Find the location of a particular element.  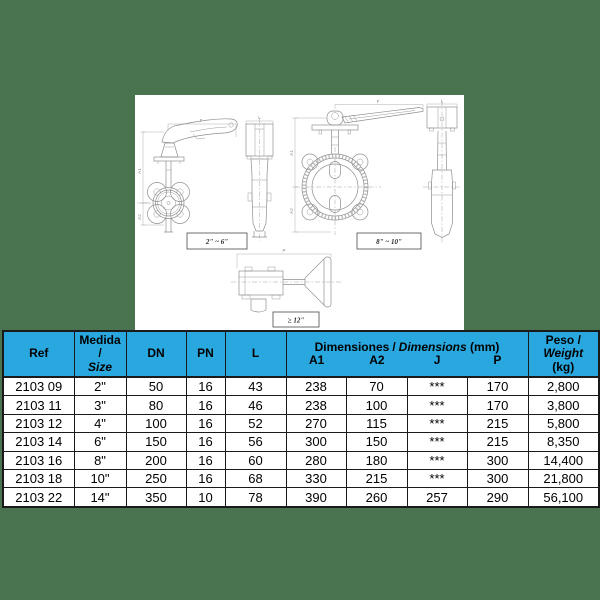

valve-side-view-large: L is located at coordinates (442, 171).